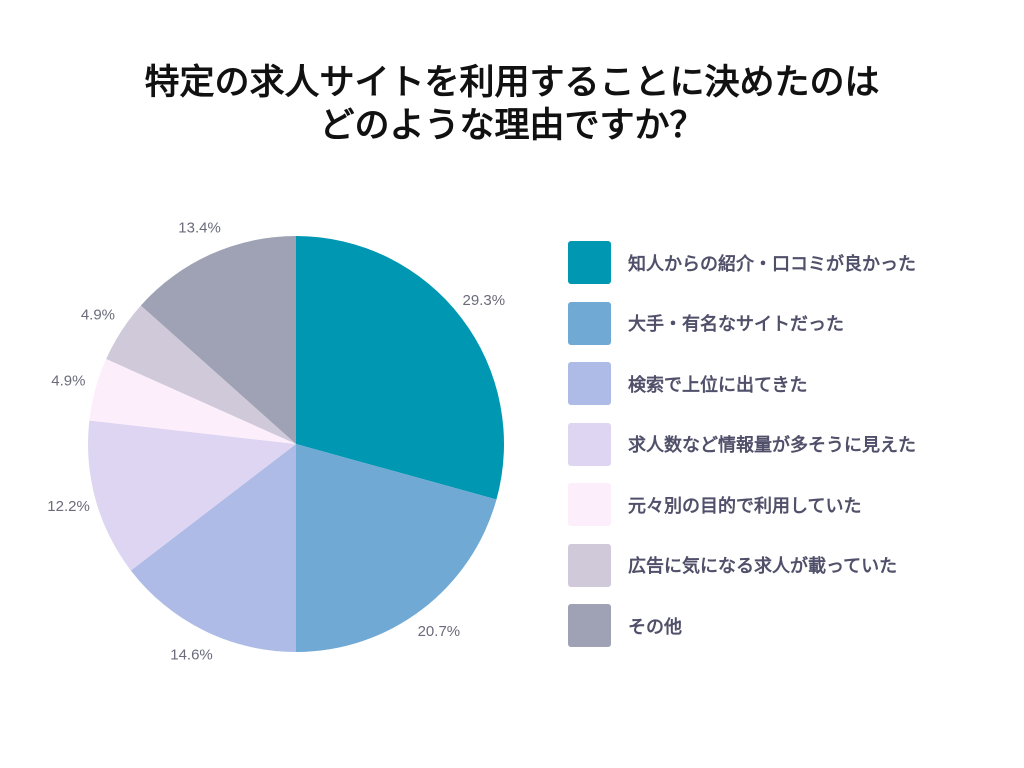  What do you see at coordinates (512, 126) in the screenshot?
I see `chart-title-line-2: どのような理由ですか？` at bounding box center [512, 126].